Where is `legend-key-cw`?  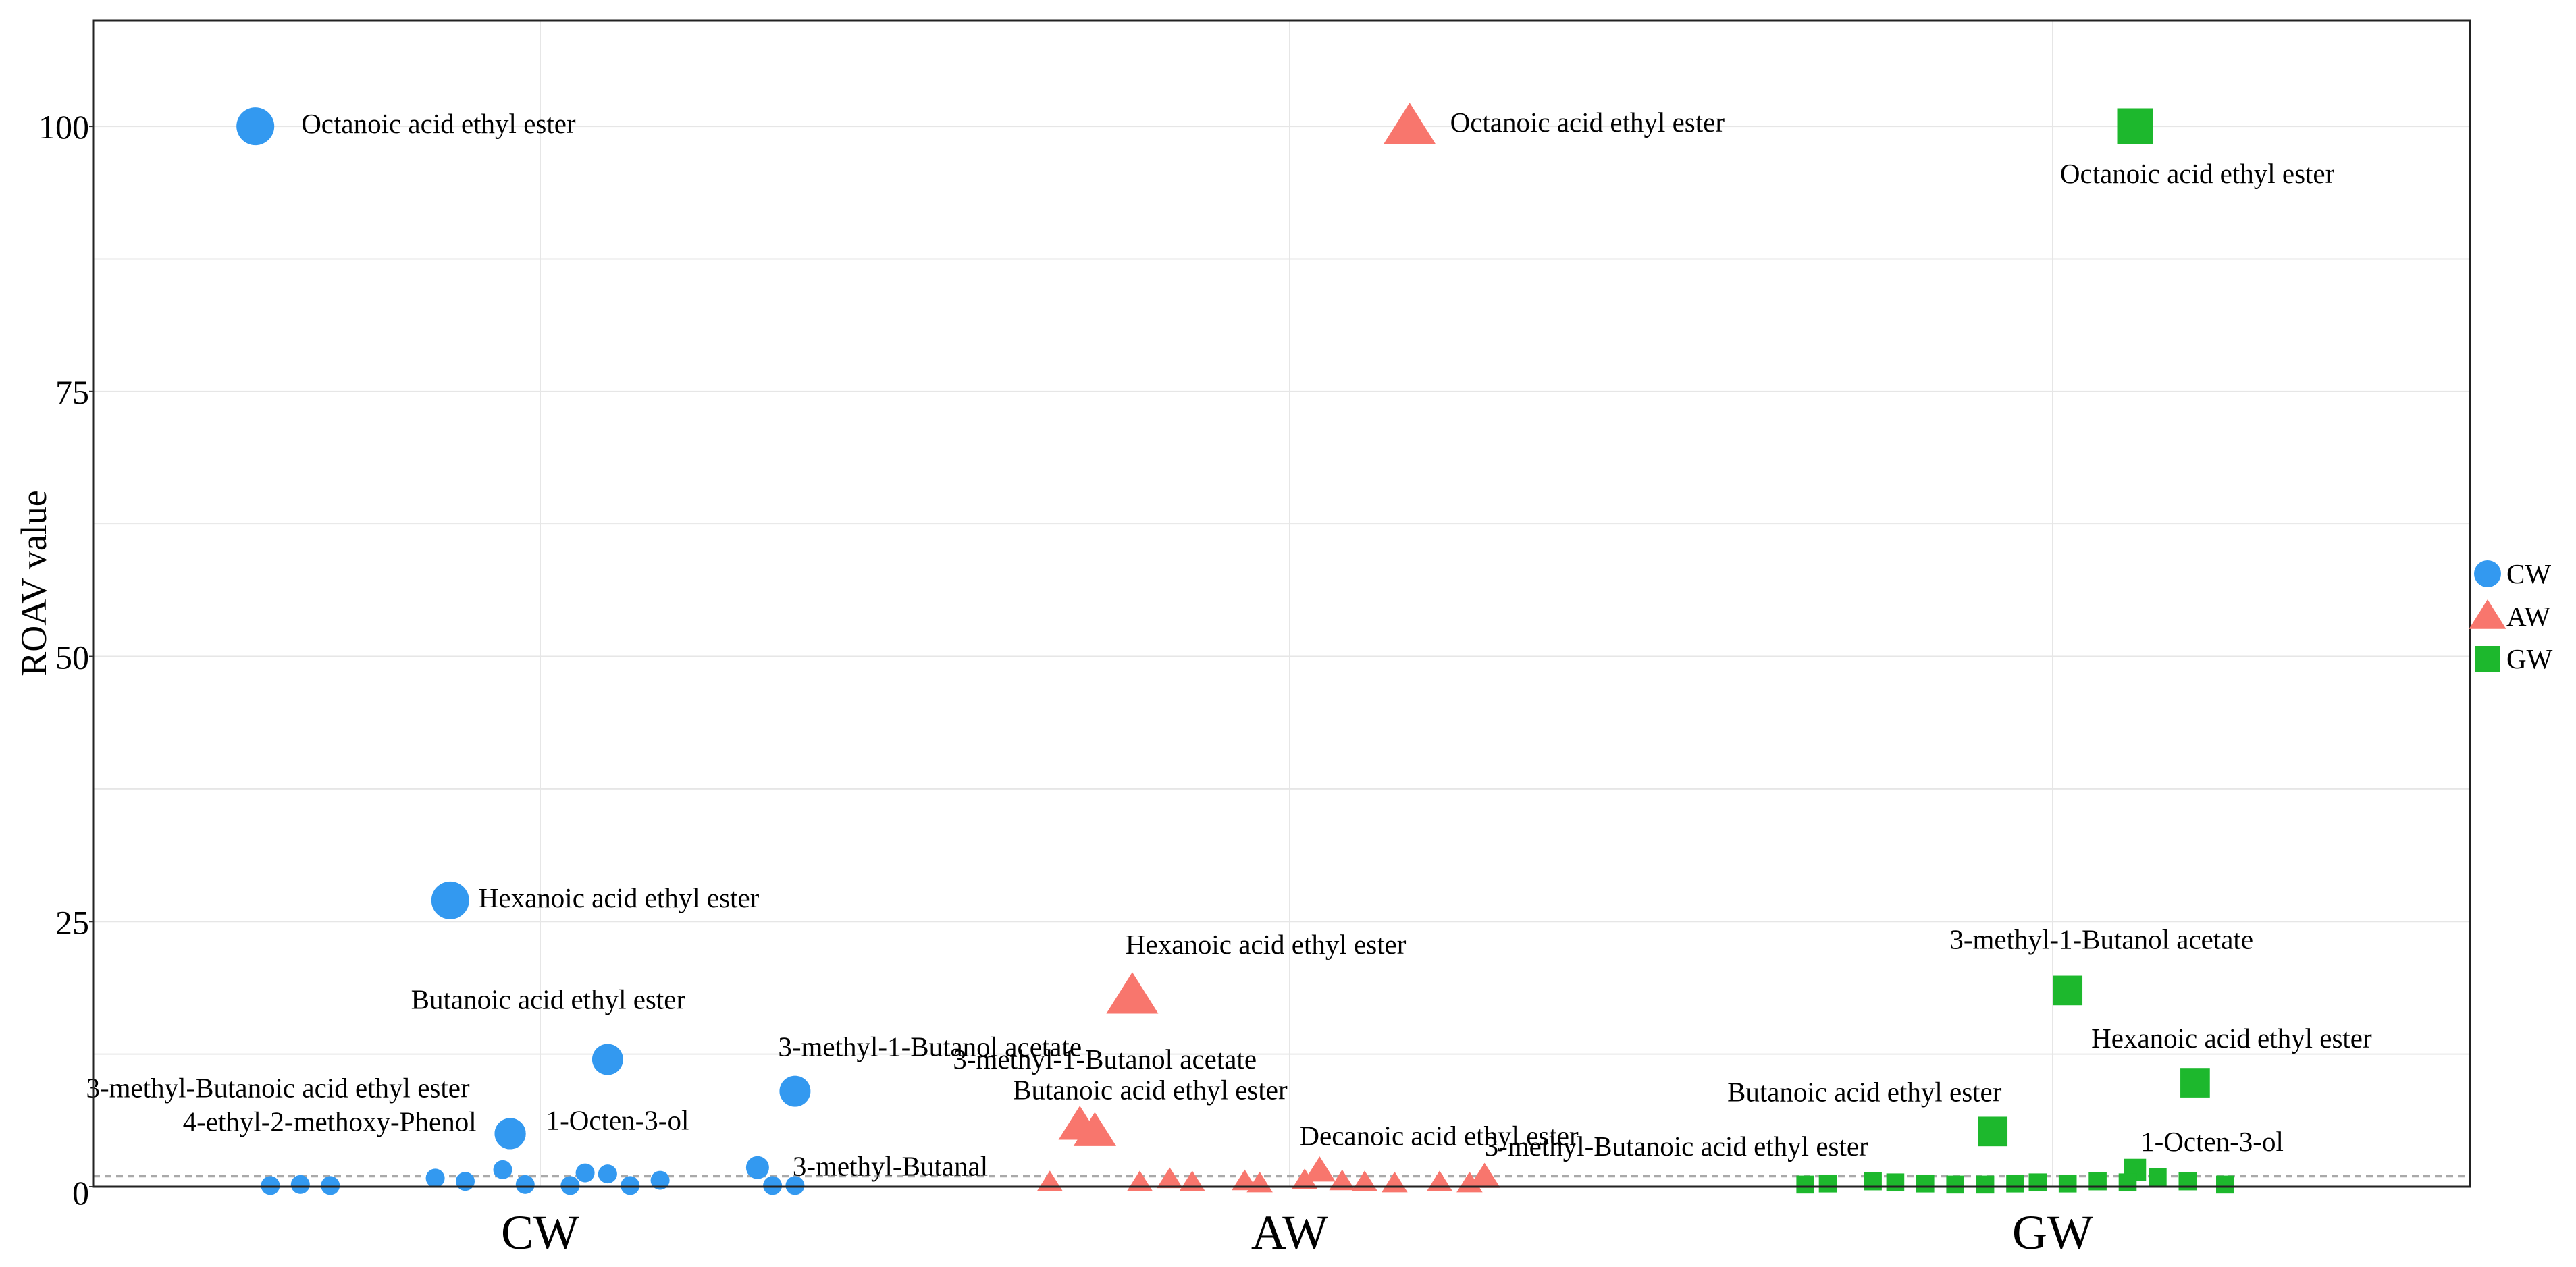
legend-key-cw is located at coordinates (2487, 573).